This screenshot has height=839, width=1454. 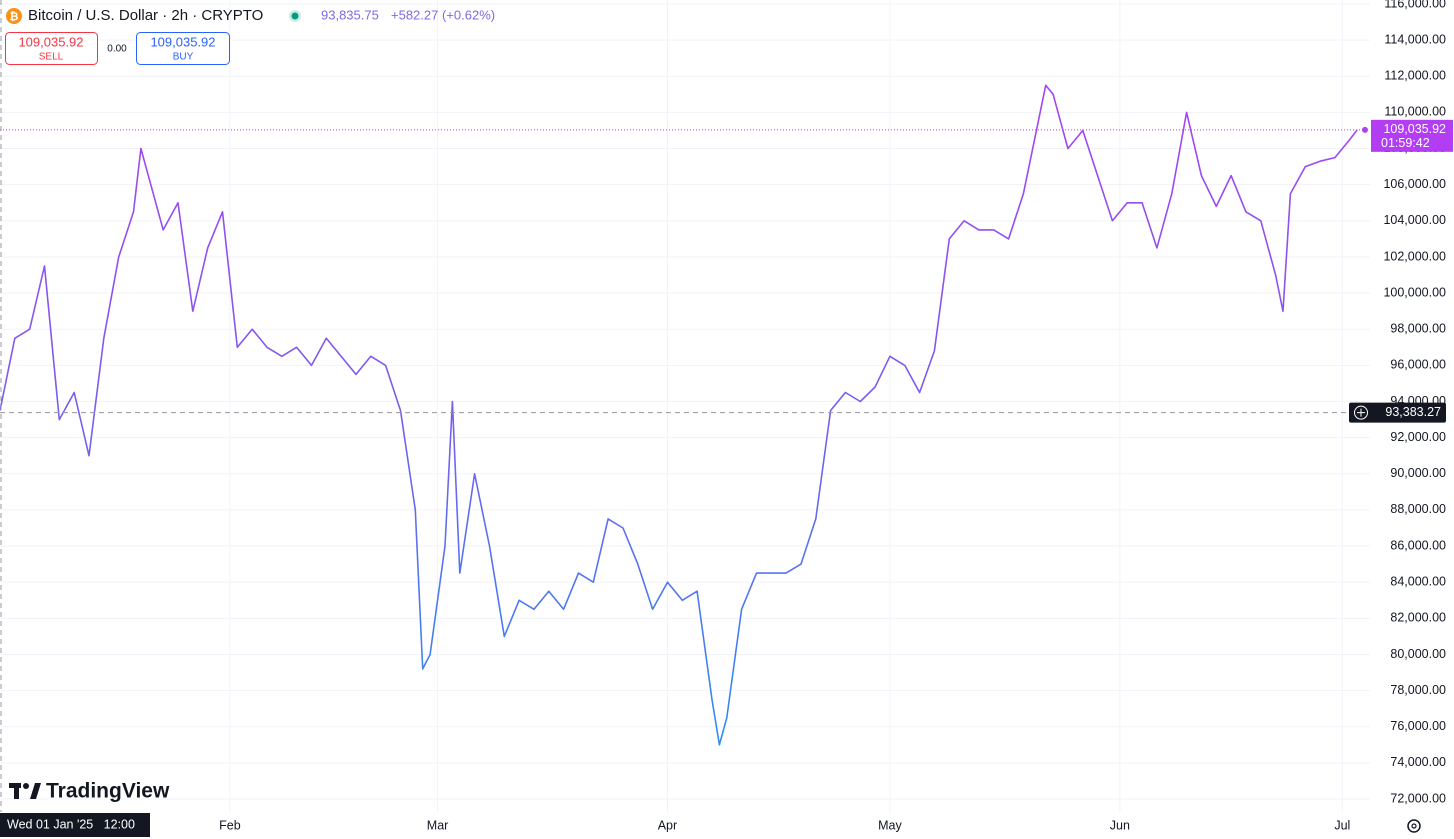 What do you see at coordinates (1418, 798) in the screenshot?
I see `y-tick-label: 72,000.00` at bounding box center [1418, 798].